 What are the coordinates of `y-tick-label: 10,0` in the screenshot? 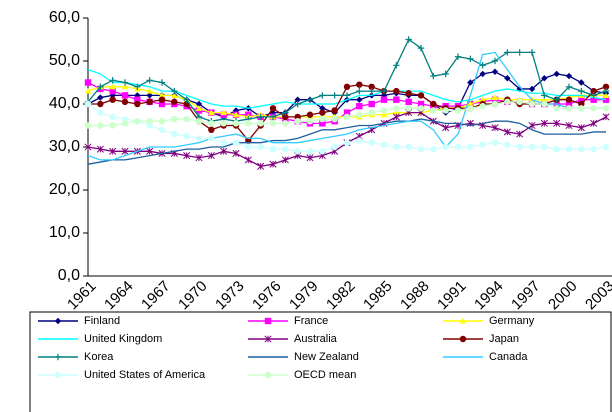 It's located at (64, 232).